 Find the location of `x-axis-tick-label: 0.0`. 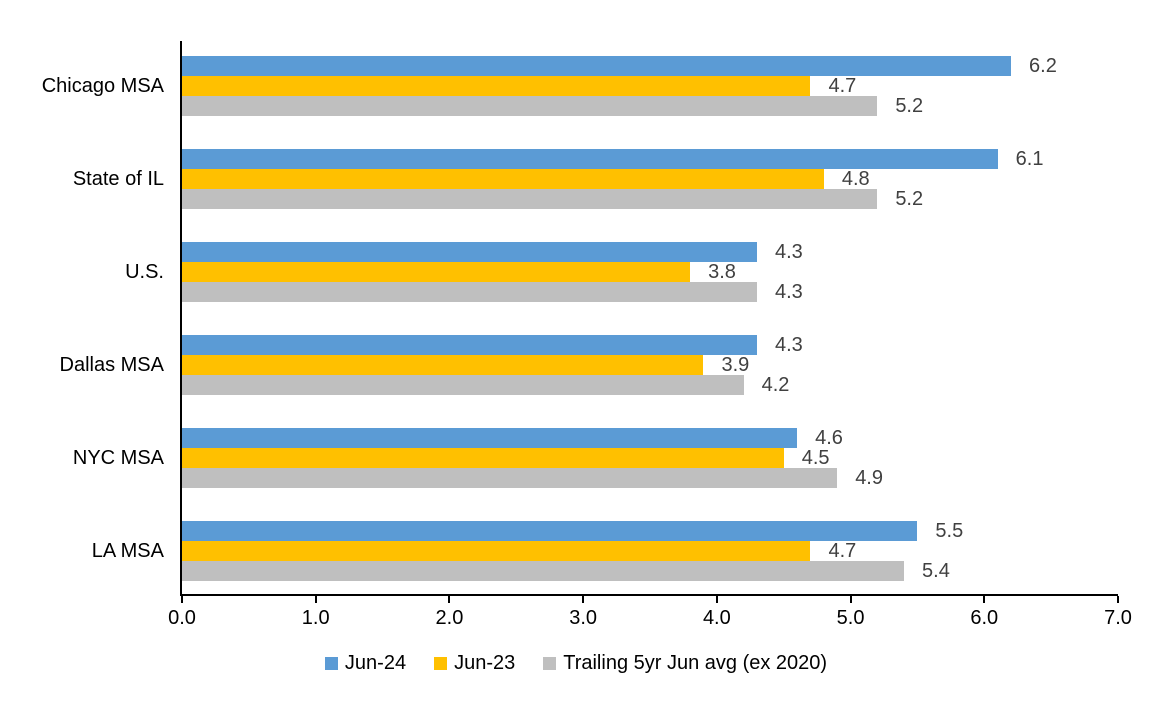

x-axis-tick-label: 0.0 is located at coordinates (182, 618).